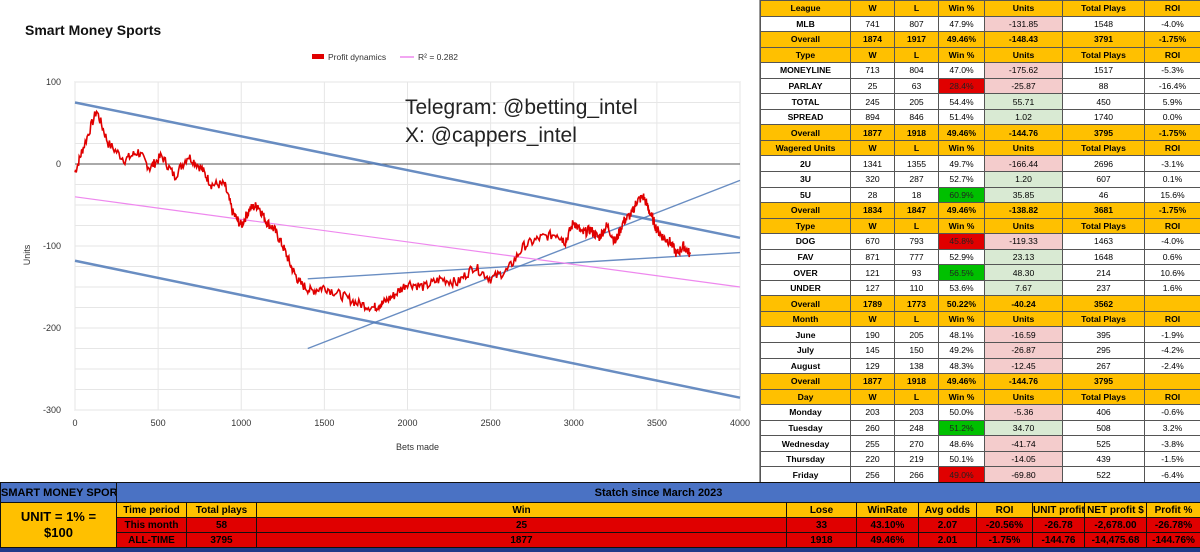 The image size is (1200, 552). What do you see at coordinates (872, 101) in the screenshot?
I see `table-cell: 245` at bounding box center [872, 101].